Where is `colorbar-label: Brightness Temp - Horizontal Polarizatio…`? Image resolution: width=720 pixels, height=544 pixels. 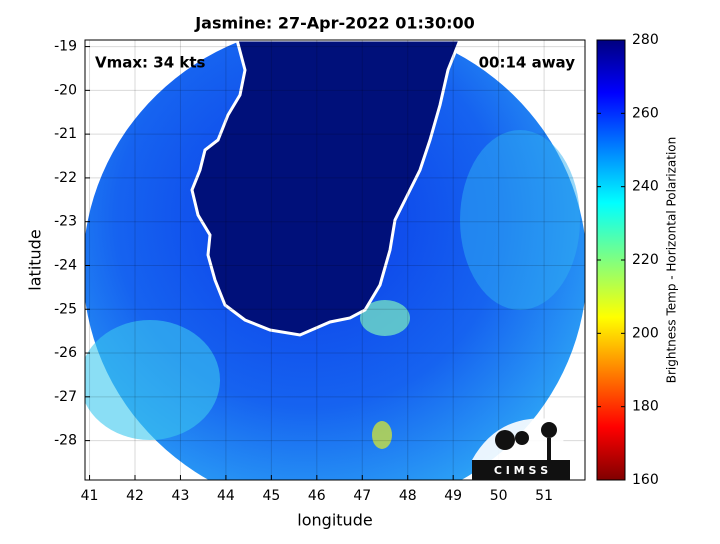
colorbar-label: Brightness Temp - Horizontal Polarizatio… is located at coordinates (672, 260).